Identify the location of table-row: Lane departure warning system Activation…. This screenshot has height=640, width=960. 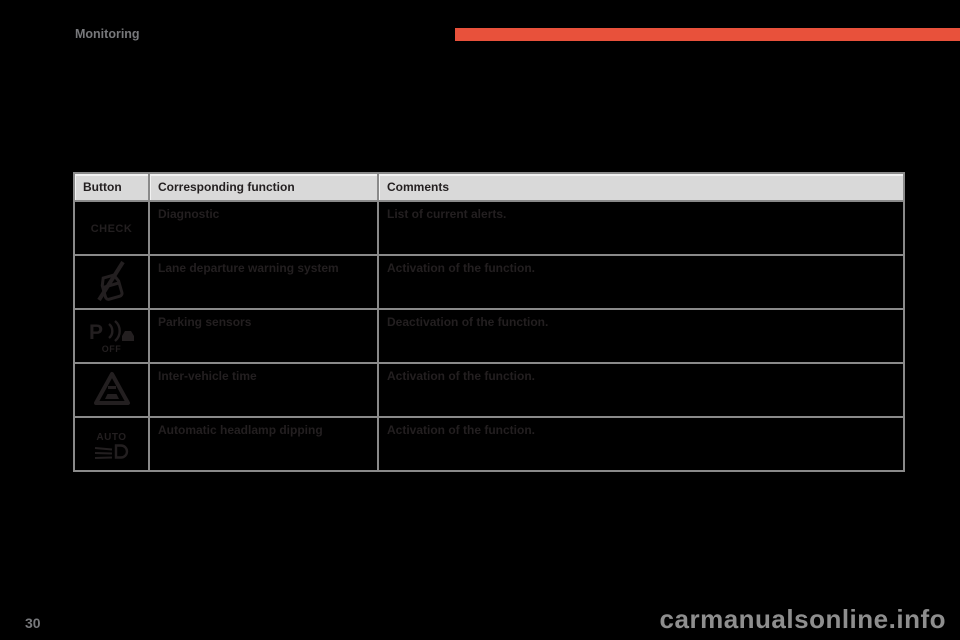
(489, 282).